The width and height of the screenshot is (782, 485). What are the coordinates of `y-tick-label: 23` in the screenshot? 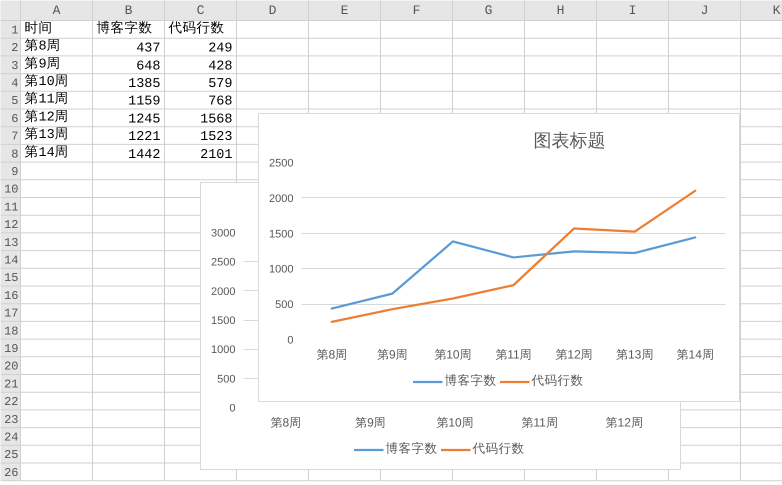 It's located at (11, 419).